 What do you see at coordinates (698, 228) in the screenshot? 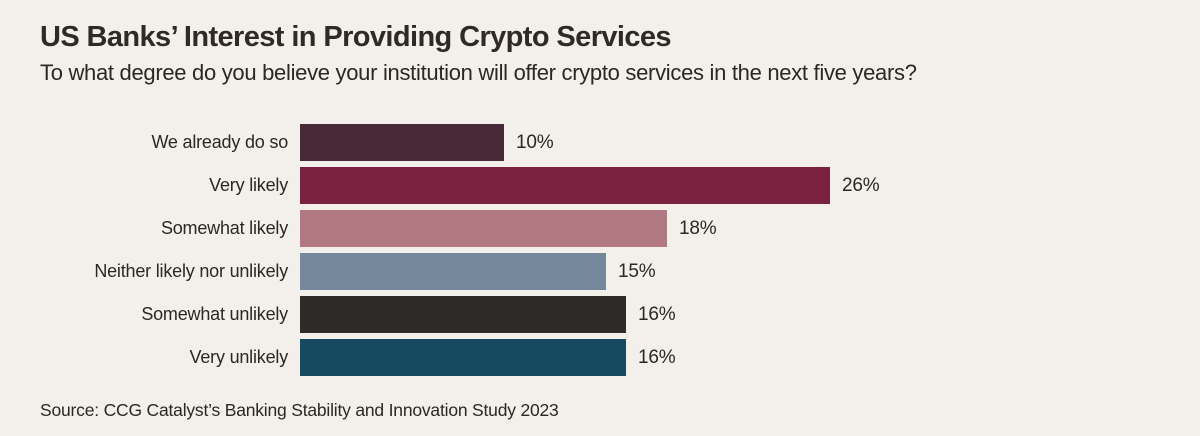
I see `value-label: 18%` at bounding box center [698, 228].